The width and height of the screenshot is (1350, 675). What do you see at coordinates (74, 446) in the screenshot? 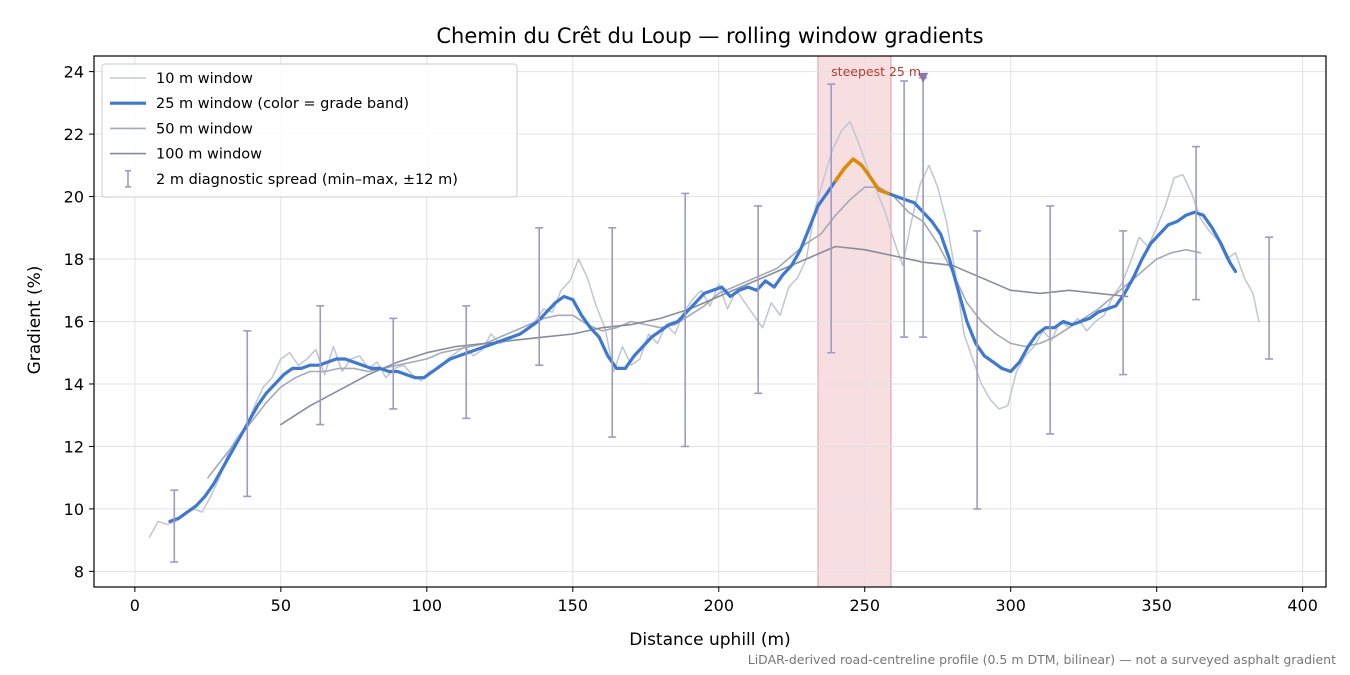
I see `y-tick-label: 12` at bounding box center [74, 446].